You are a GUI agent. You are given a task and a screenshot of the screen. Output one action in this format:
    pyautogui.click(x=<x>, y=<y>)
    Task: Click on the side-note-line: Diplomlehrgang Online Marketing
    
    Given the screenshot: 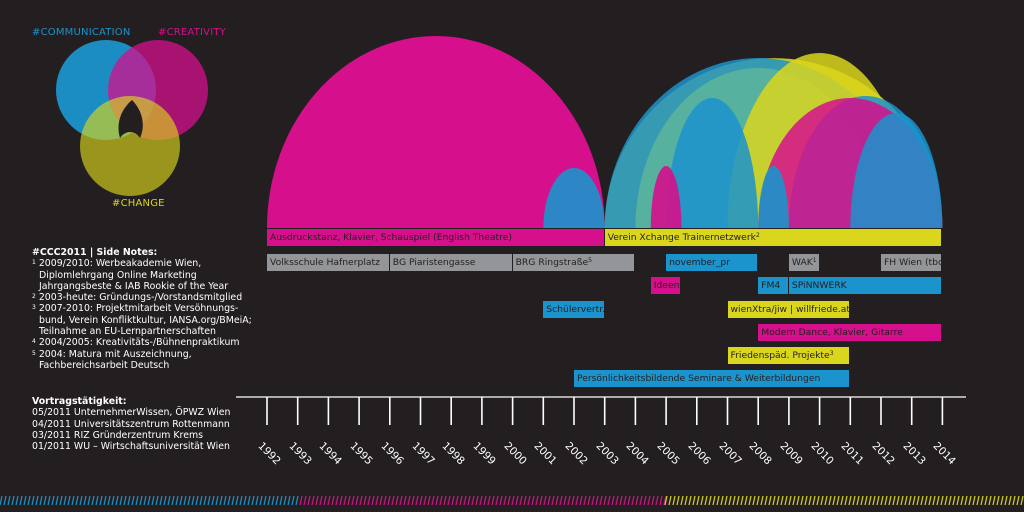 What is the action you would take?
    pyautogui.click(x=142, y=275)
    